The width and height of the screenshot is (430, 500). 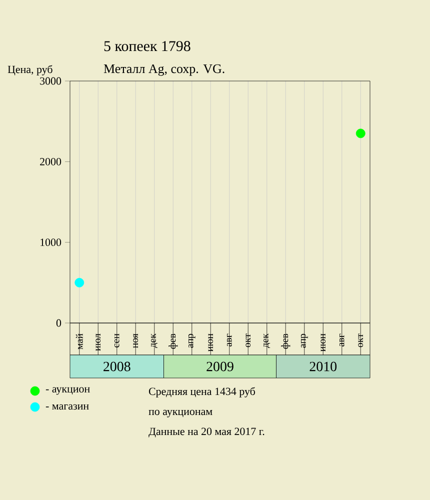 What do you see at coordinates (147, 46) in the screenshot?
I see `chart-title: 5 копеек 1798` at bounding box center [147, 46].